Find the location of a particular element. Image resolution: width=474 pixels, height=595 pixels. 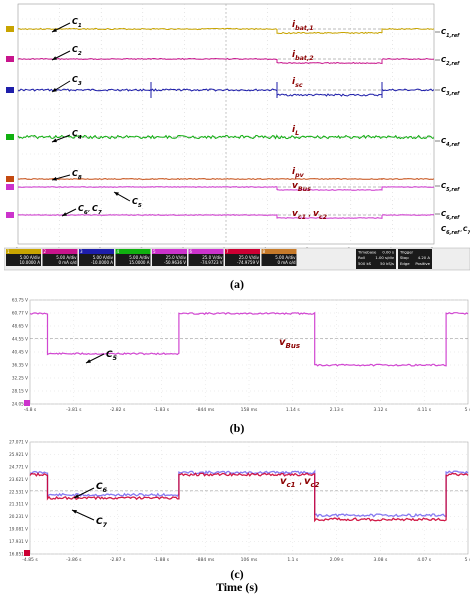

series-line-v_c1 is located at coordinates (249, 493).